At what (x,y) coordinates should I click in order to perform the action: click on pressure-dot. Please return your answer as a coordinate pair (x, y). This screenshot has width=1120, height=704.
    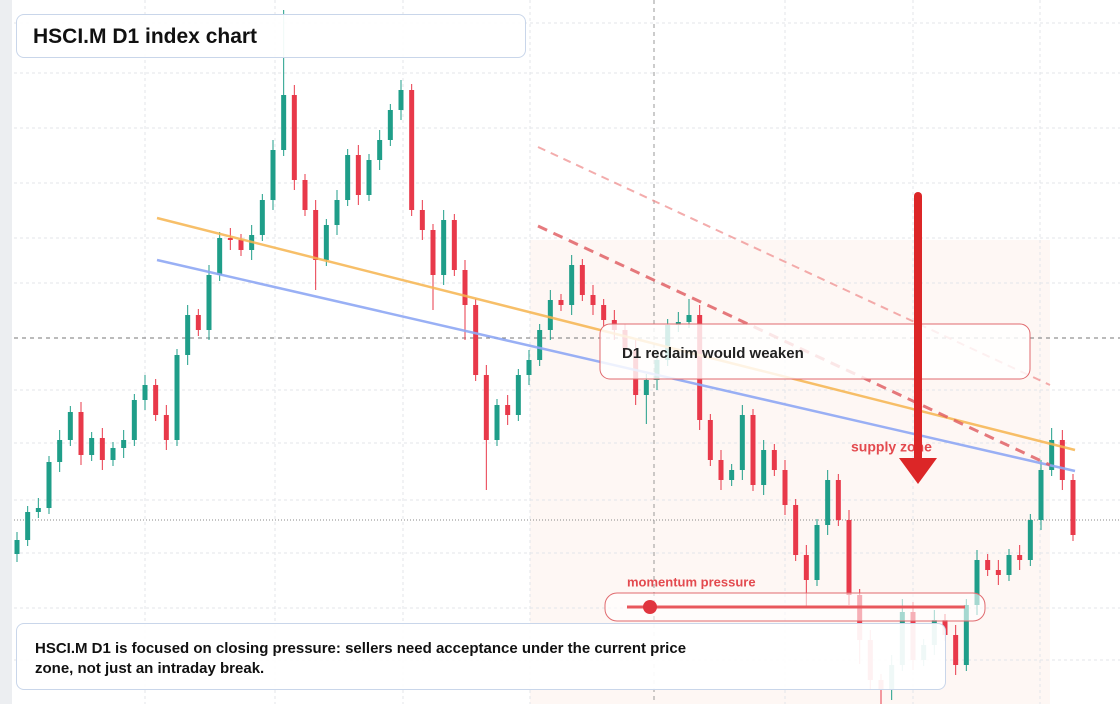
    Looking at the image, I should click on (650, 607).